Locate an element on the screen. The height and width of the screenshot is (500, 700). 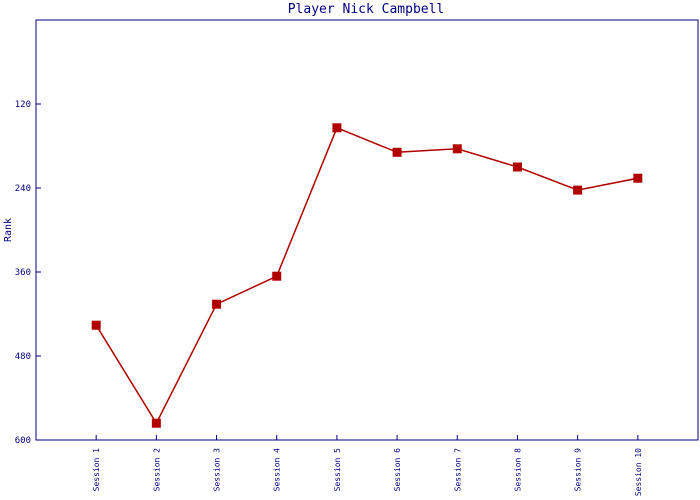
x-tick-label: Session 1 is located at coordinates (96, 470).